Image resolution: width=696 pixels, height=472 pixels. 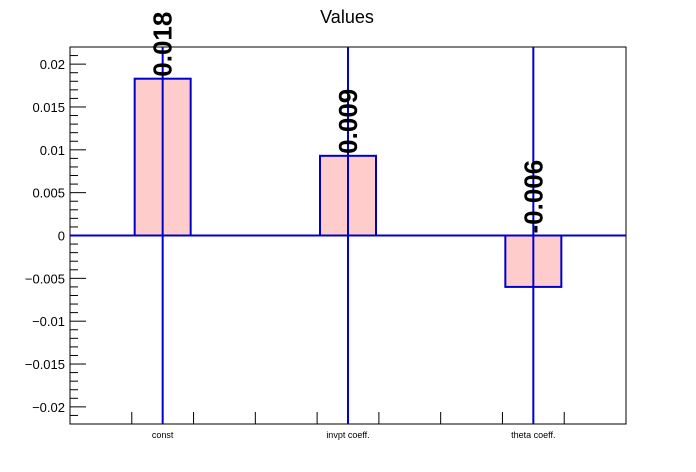 I want to click on y-tick-label: 0.005, so click(x=48, y=193).